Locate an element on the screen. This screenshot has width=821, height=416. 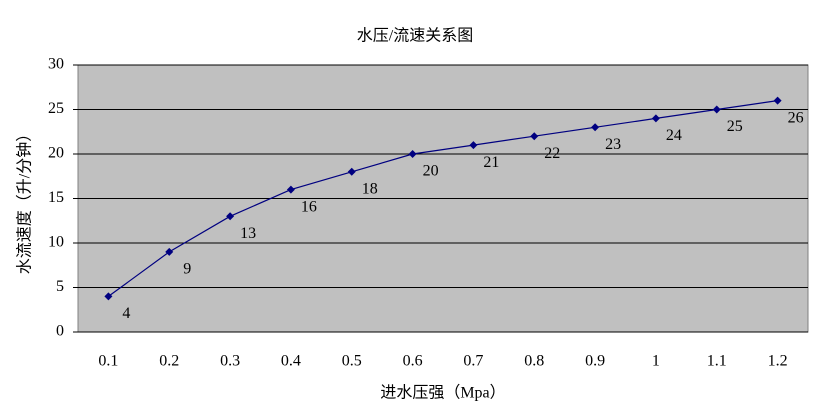
y-axis-label: 水流速度（升/分钟） is located at coordinates (25, 200).